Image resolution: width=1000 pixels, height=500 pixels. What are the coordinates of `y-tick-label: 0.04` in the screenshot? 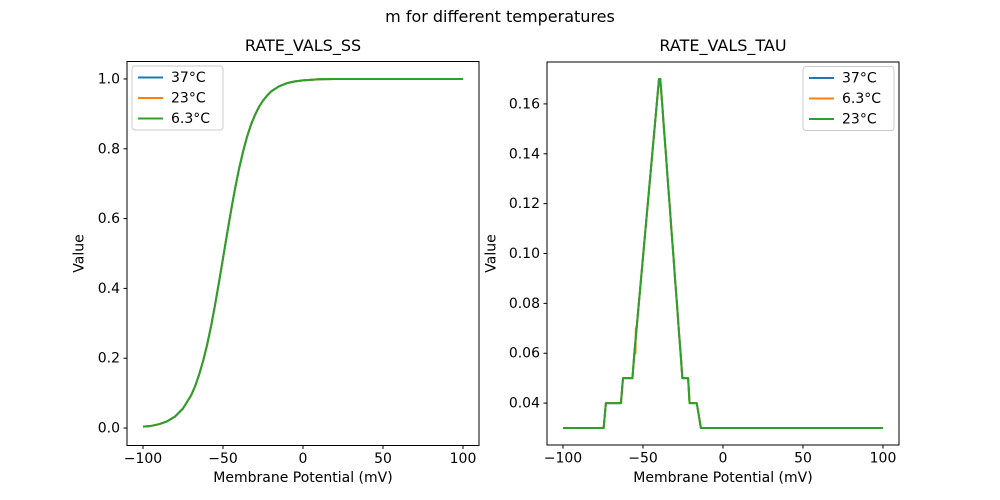 It's located at (524, 404).